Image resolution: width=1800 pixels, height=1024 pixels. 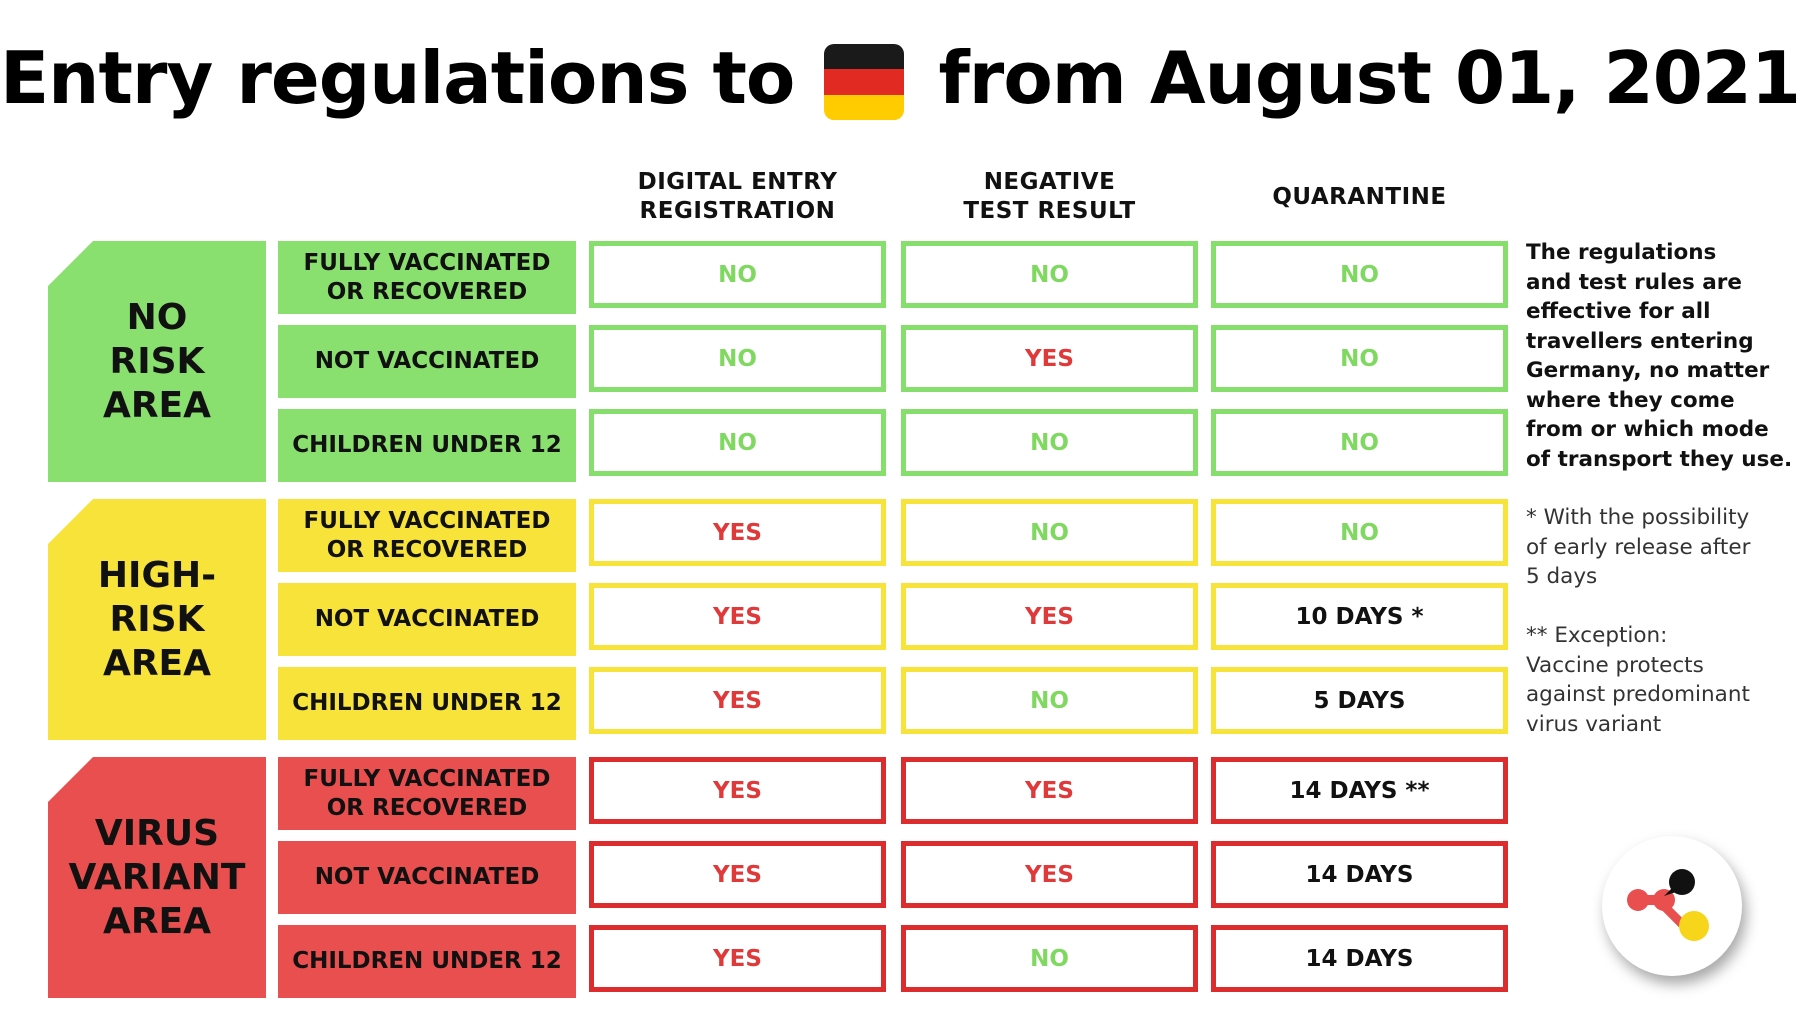 What do you see at coordinates (157, 833) in the screenshot?
I see `area-name-line: VIRUS` at bounding box center [157, 833].